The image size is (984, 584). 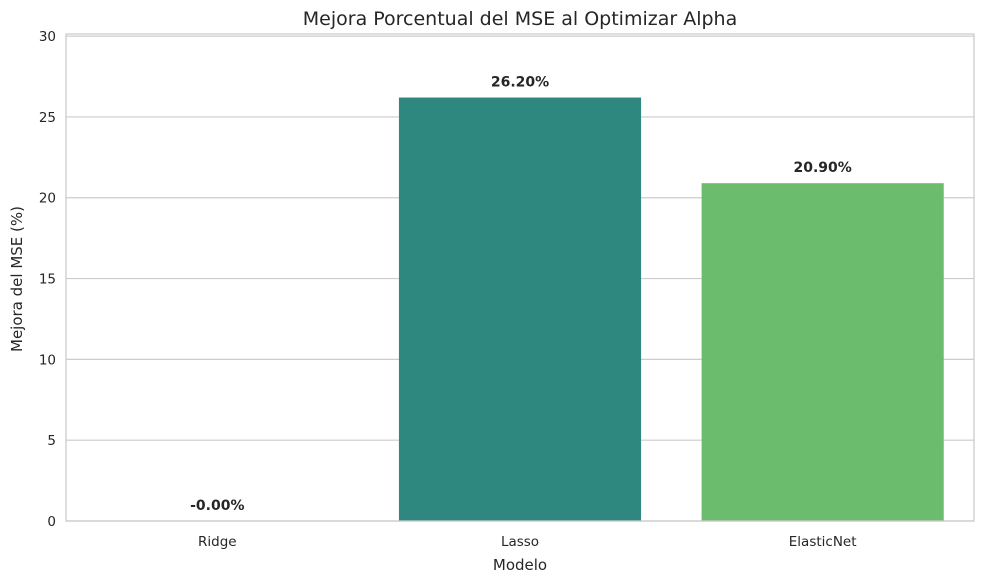 I want to click on y-tick-label: 25, so click(x=47, y=118).